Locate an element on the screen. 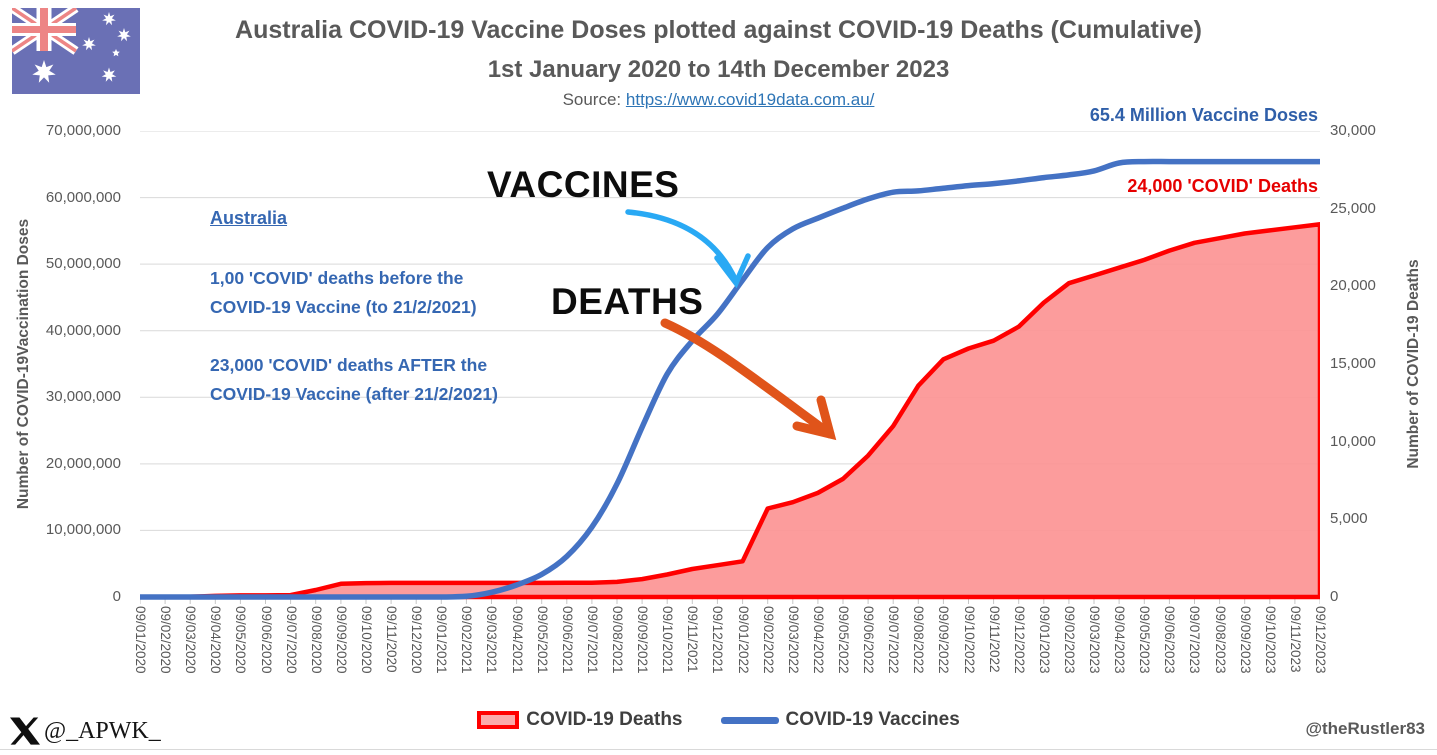 Image resolution: width=1437 pixels, height=755 pixels. x-axis-tick-label: 09/06/2023 is located at coordinates (1170, 640).